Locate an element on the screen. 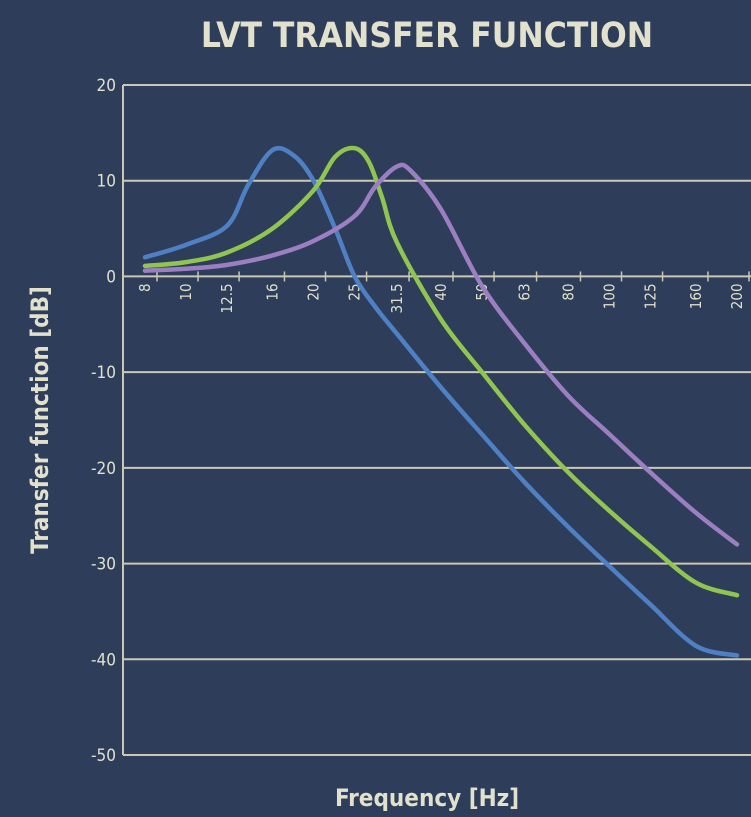 The height and width of the screenshot is (817, 751). x-tick-label: 100 is located at coordinates (610, 296).